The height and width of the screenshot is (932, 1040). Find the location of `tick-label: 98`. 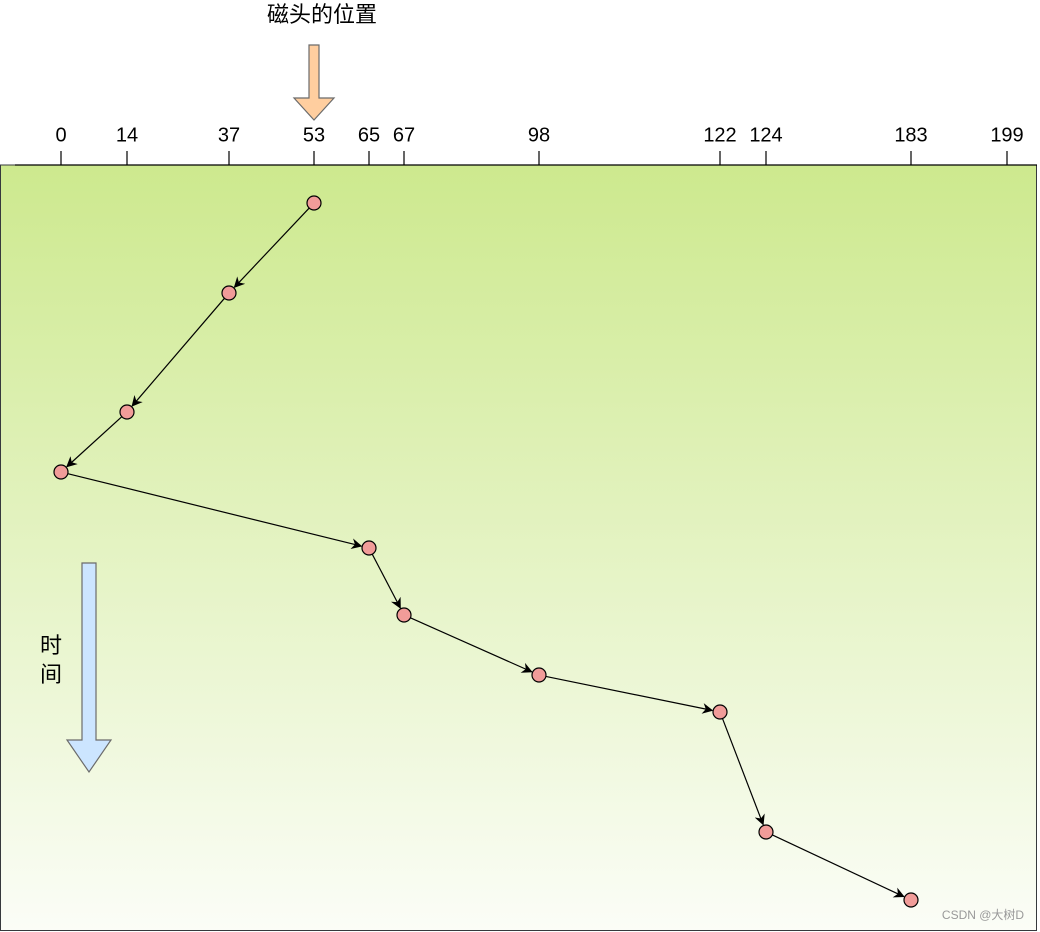

tick-label: 98 is located at coordinates (539, 135).